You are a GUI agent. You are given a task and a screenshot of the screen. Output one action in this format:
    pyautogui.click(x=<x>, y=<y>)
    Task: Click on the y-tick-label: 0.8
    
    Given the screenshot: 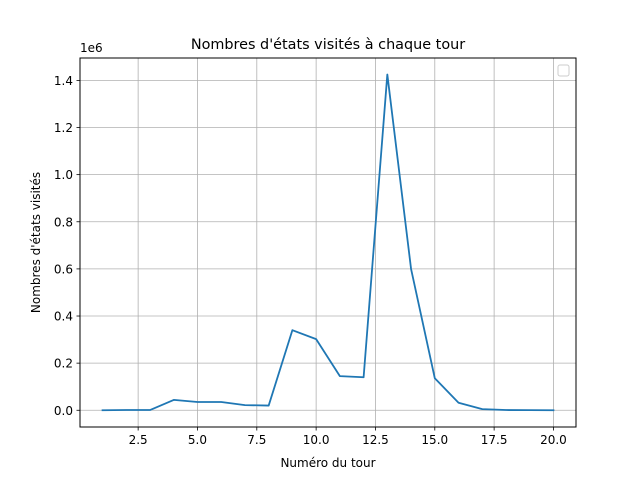 What is the action you would take?
    pyautogui.click(x=63, y=222)
    